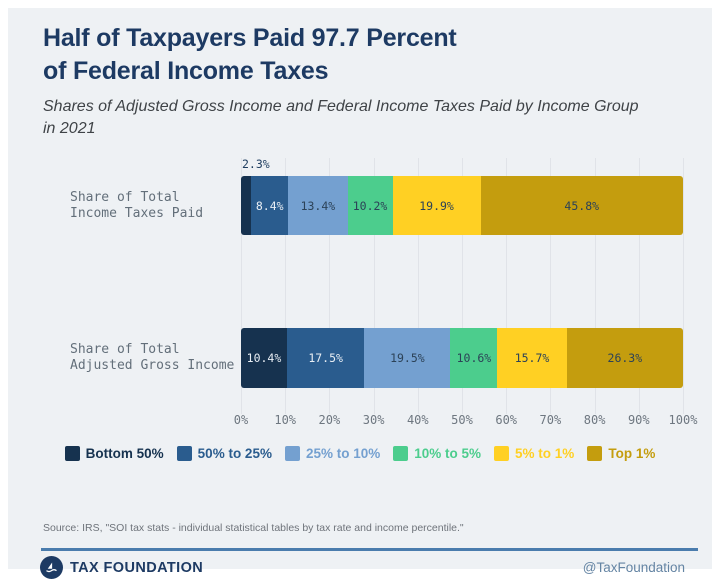 This screenshot has width=720, height=579. What do you see at coordinates (506, 420) in the screenshot?
I see `x-axis-tick-label: 60%` at bounding box center [506, 420].